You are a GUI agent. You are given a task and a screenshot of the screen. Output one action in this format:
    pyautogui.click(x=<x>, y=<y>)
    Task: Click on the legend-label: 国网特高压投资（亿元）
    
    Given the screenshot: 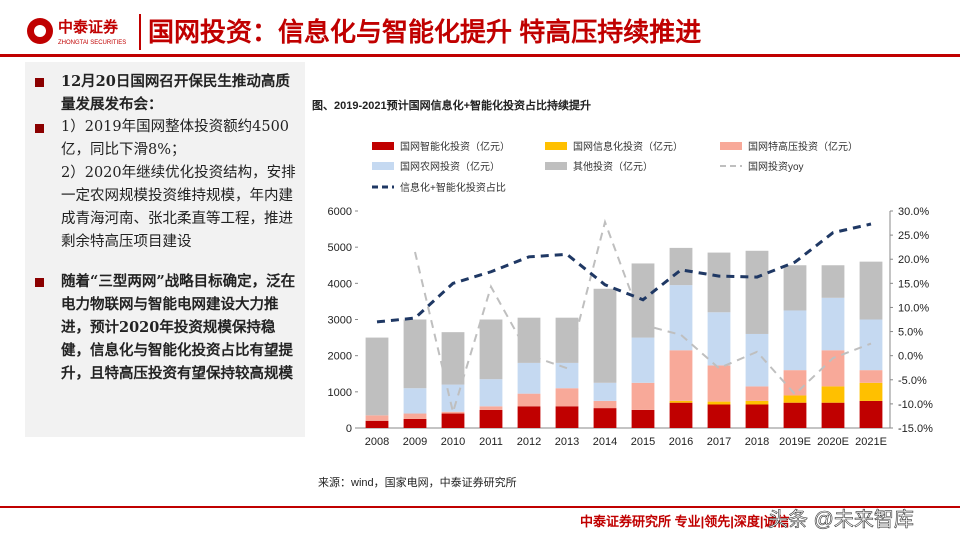 What is the action you would take?
    pyautogui.click(x=803, y=146)
    